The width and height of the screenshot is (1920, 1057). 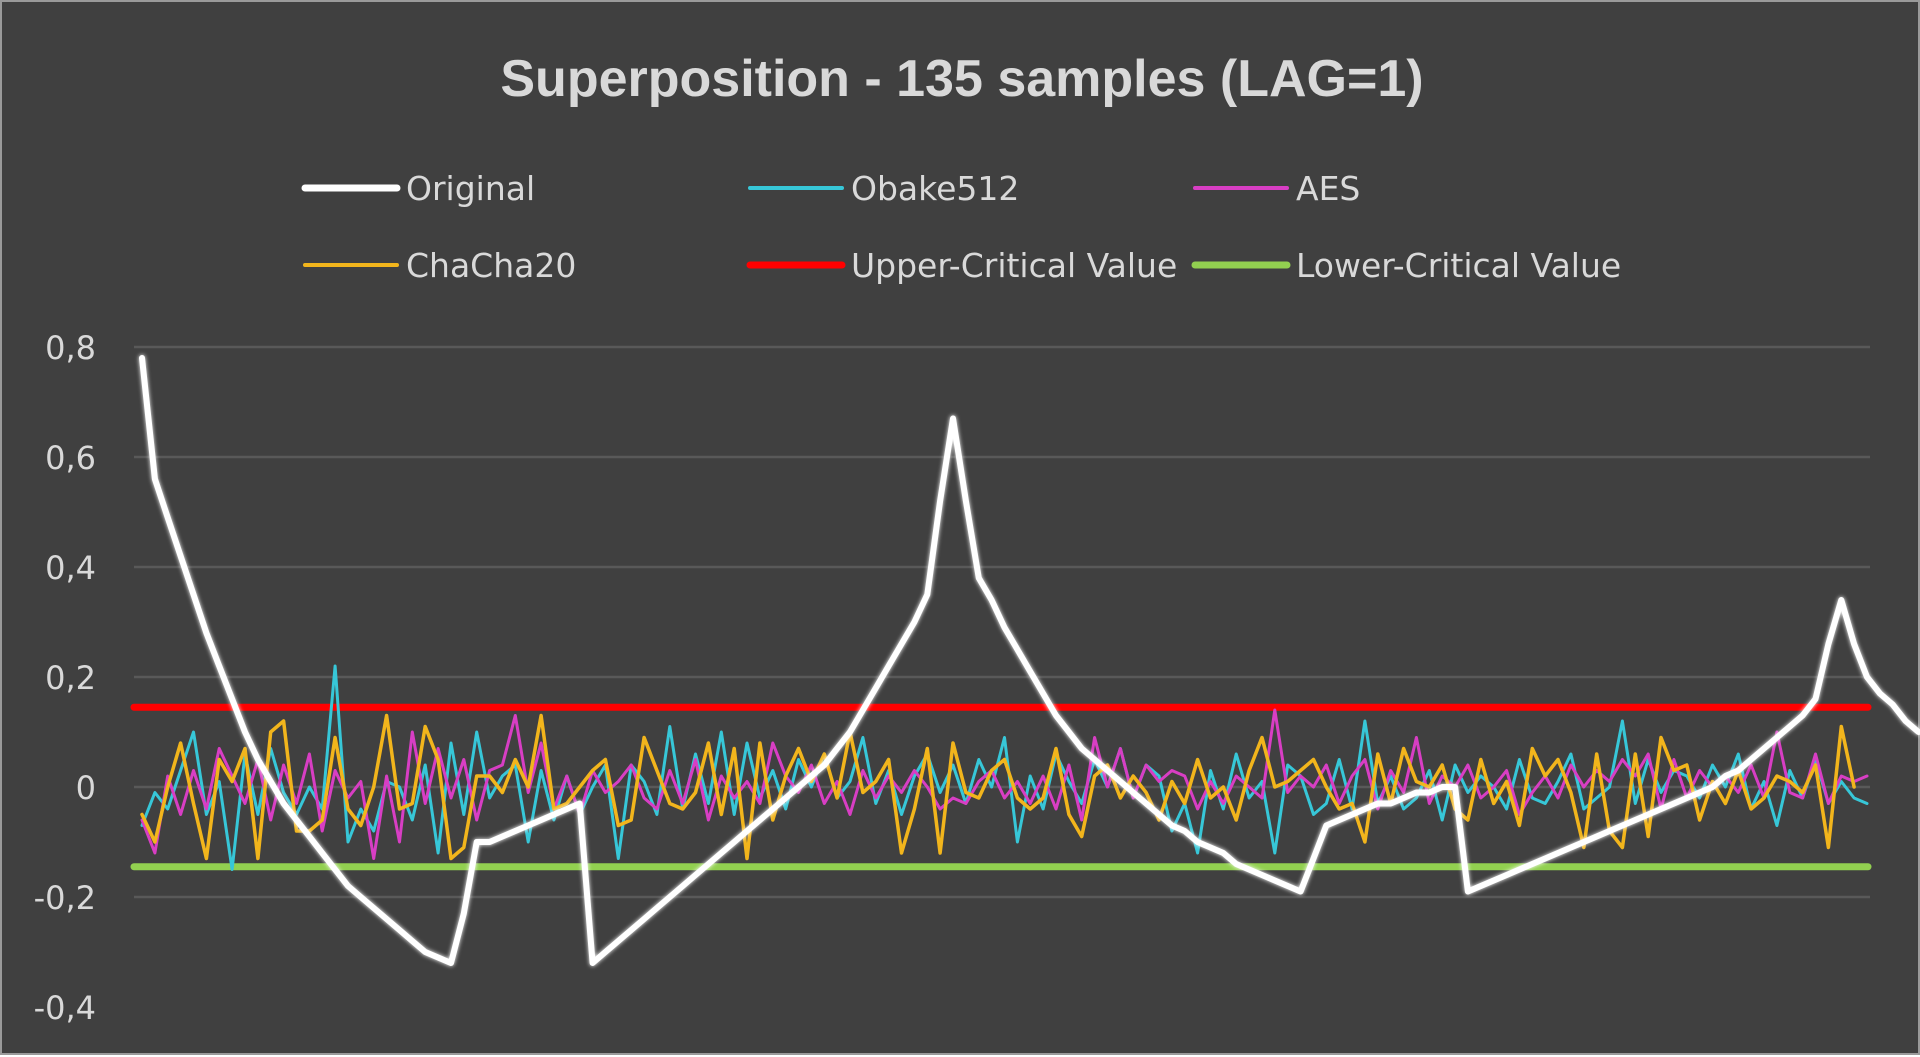 What do you see at coordinates (961, 79) in the screenshot?
I see `chart-title: Superposition - 135 samples (LAG=1)` at bounding box center [961, 79].